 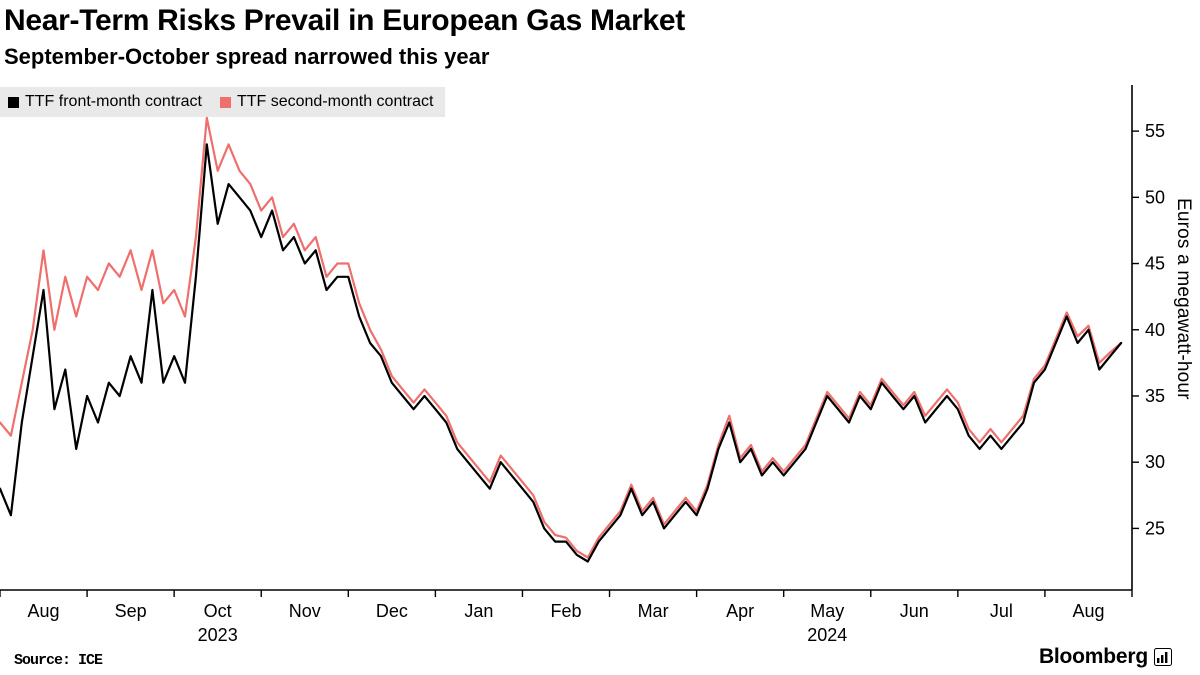 What do you see at coordinates (1001, 611) in the screenshot?
I see `x-axis-label: Jul` at bounding box center [1001, 611].